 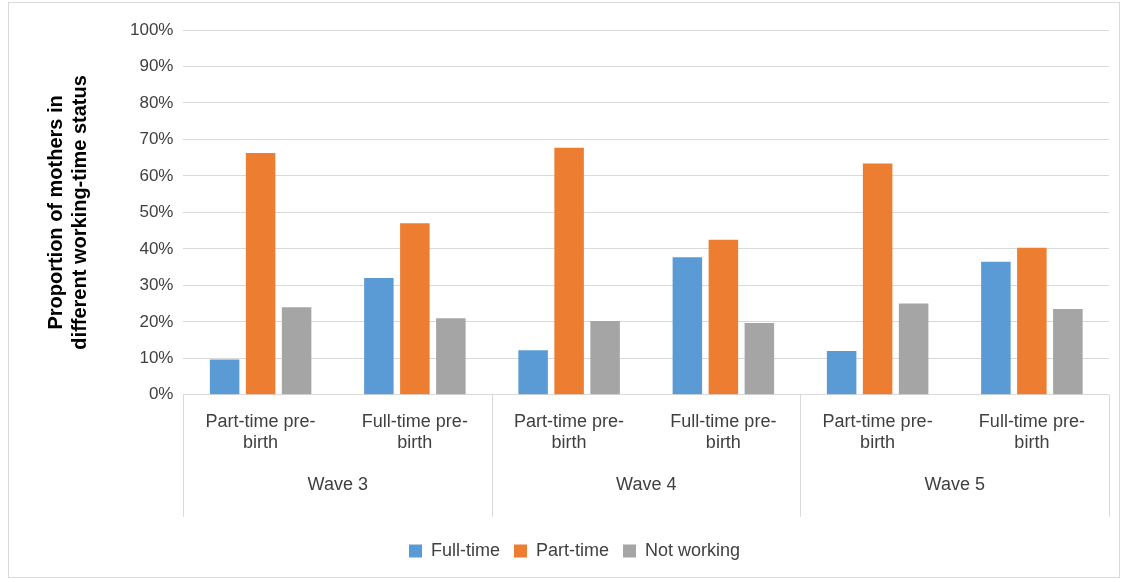 I want to click on y-tick-label: 50%, so click(x=156, y=212).